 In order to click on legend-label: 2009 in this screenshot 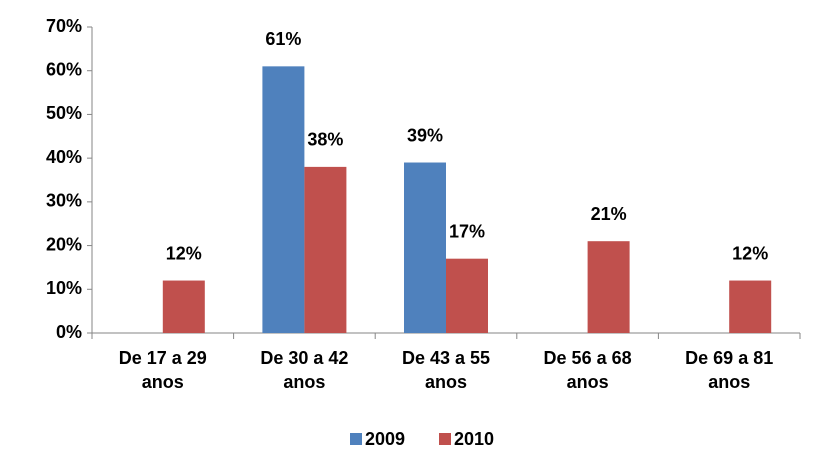, I will do `click(385, 439)`.